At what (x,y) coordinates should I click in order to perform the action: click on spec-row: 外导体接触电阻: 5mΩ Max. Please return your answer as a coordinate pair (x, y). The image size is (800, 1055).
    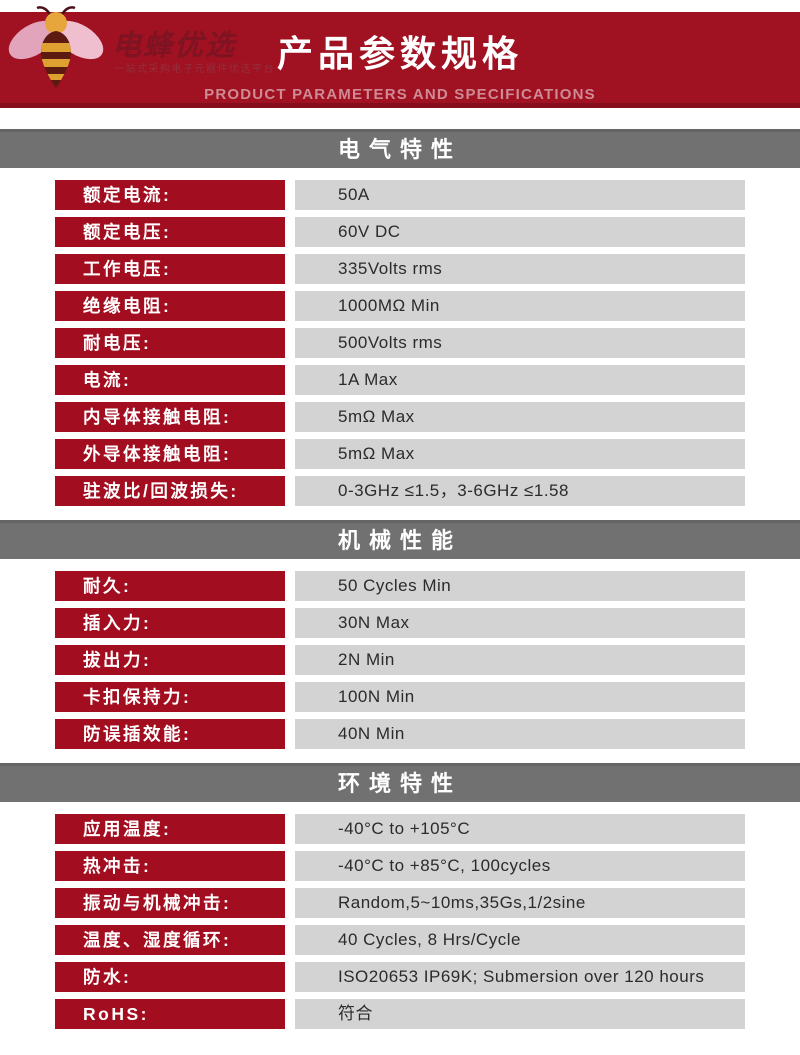
    Looking at the image, I should click on (400, 454).